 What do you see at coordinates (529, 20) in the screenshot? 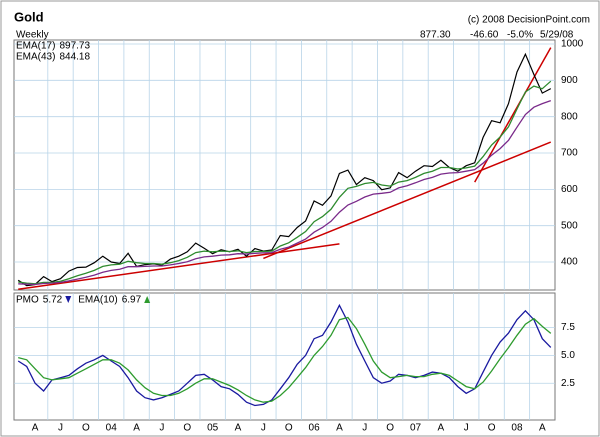
I see `source: (c) 2008 DecisionPoint.com` at bounding box center [529, 20].